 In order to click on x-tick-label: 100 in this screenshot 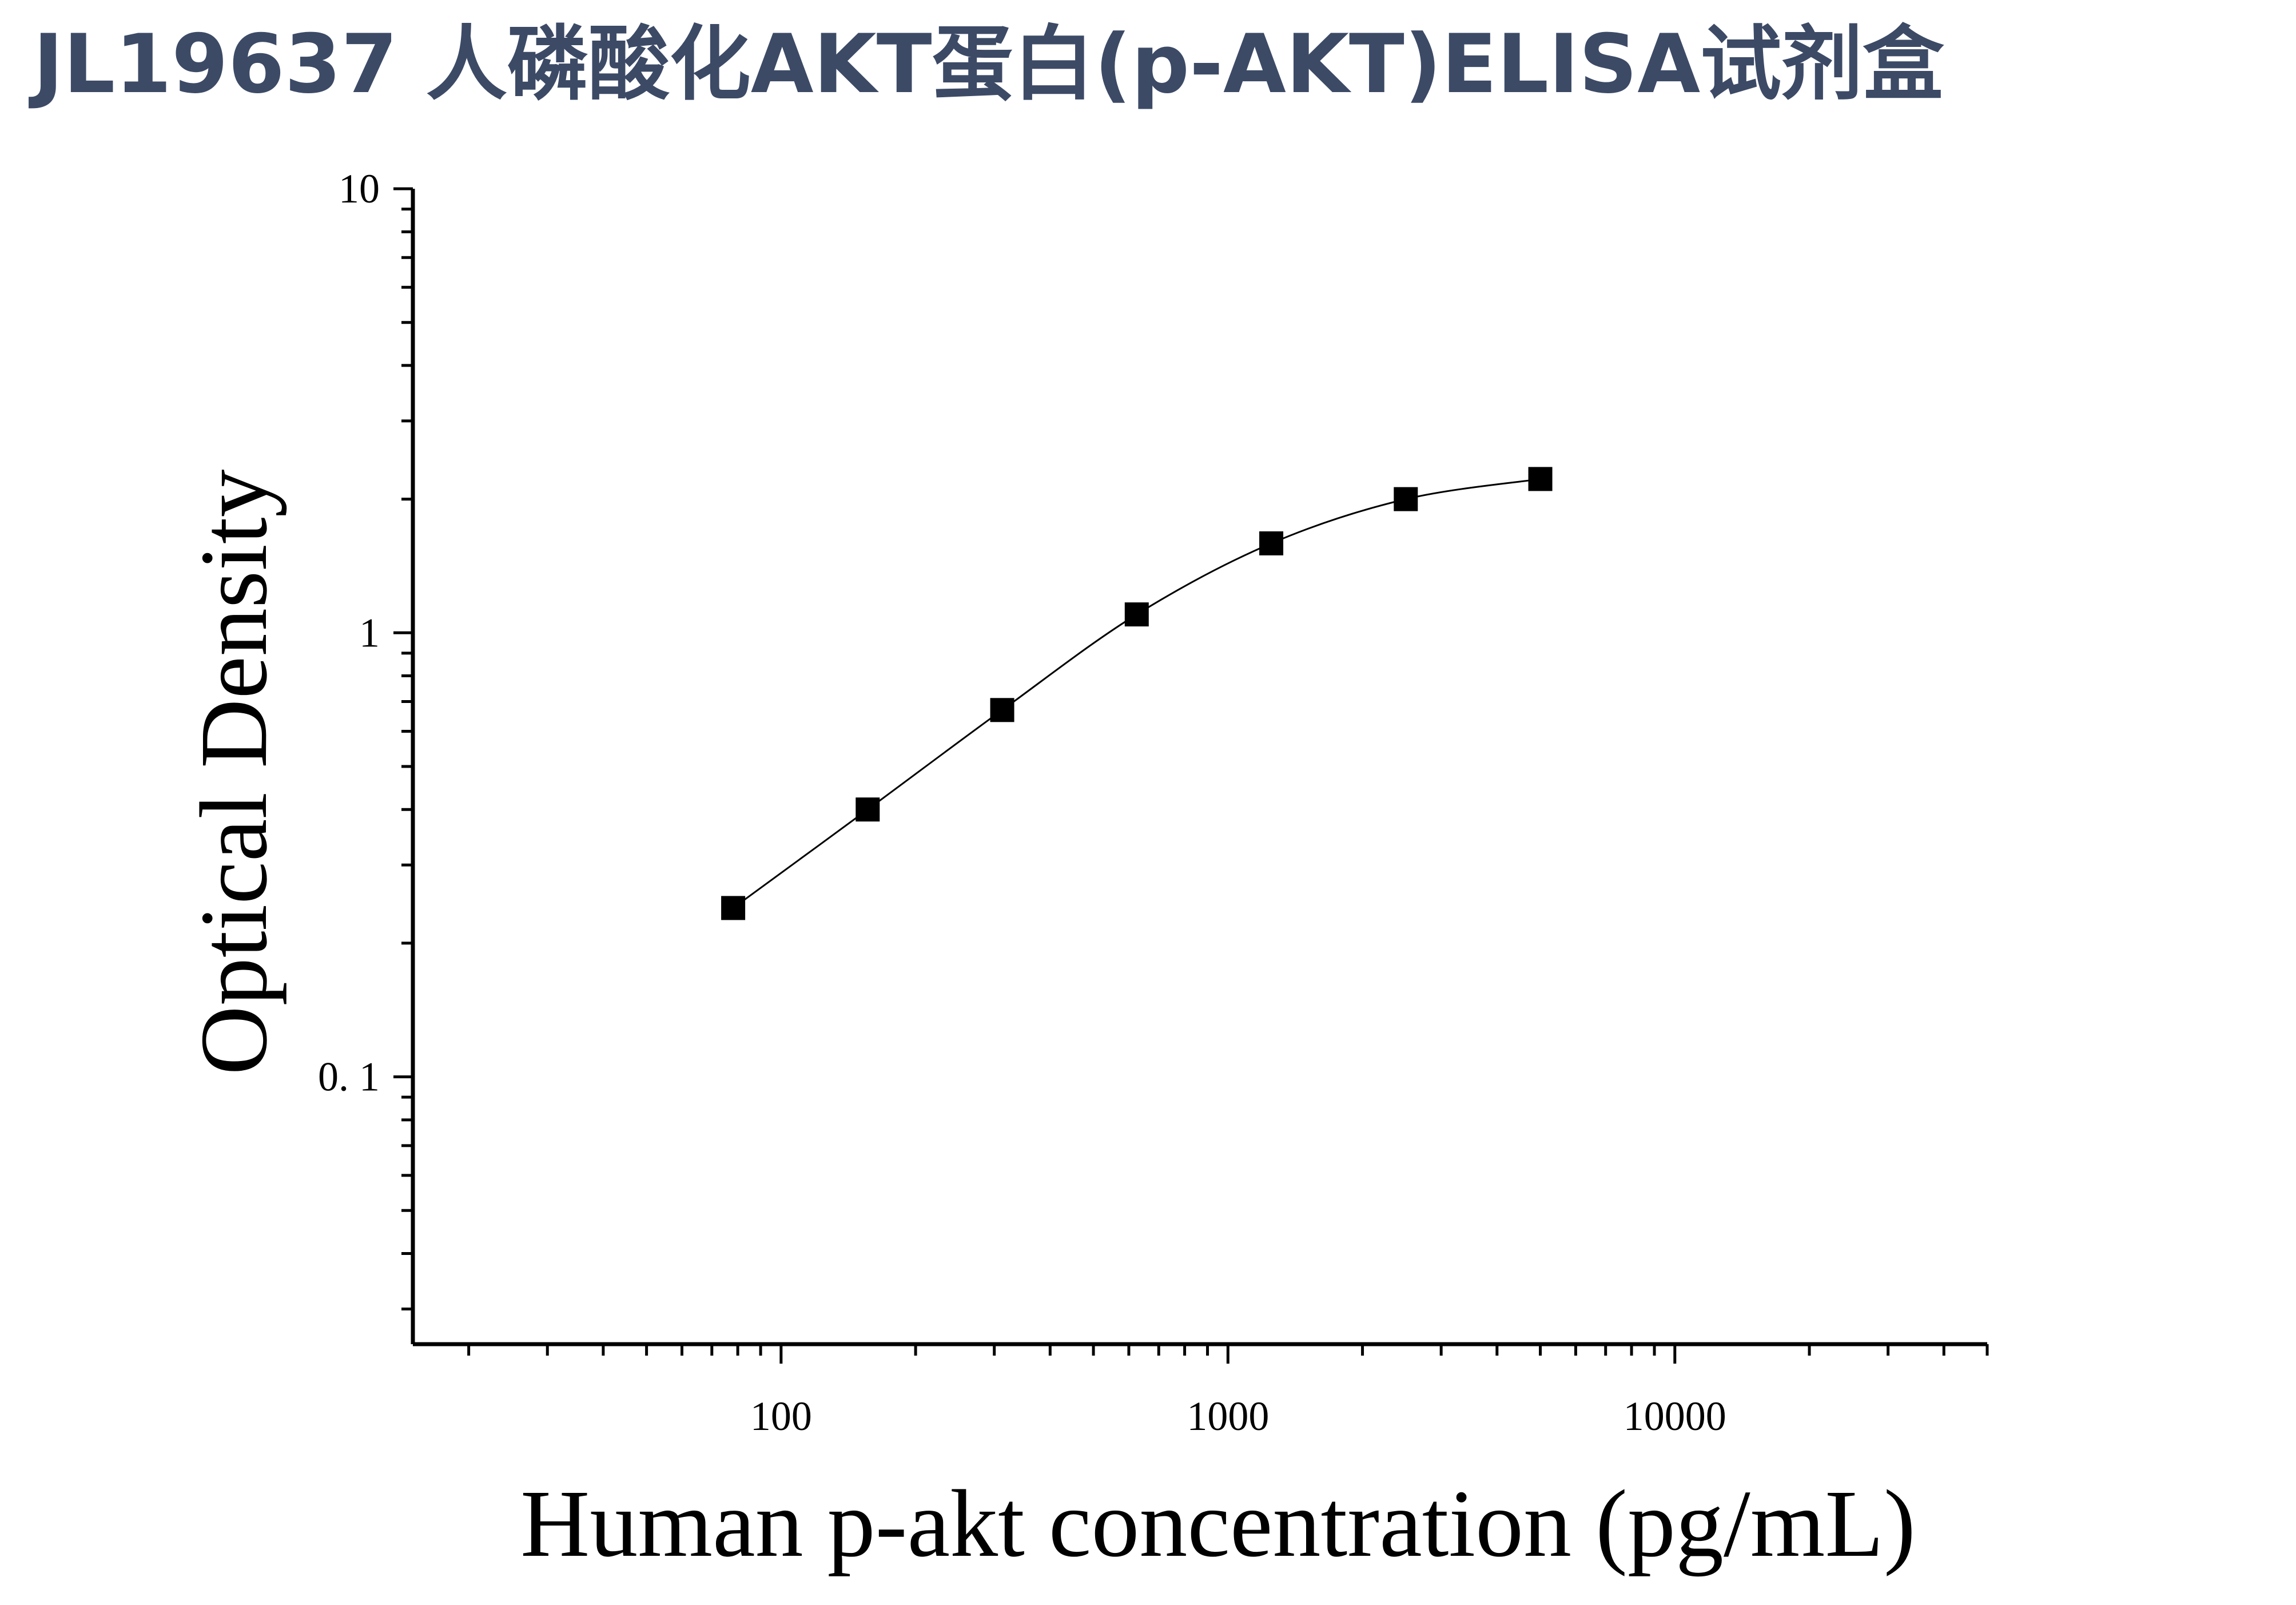, I will do `click(781, 1416)`.